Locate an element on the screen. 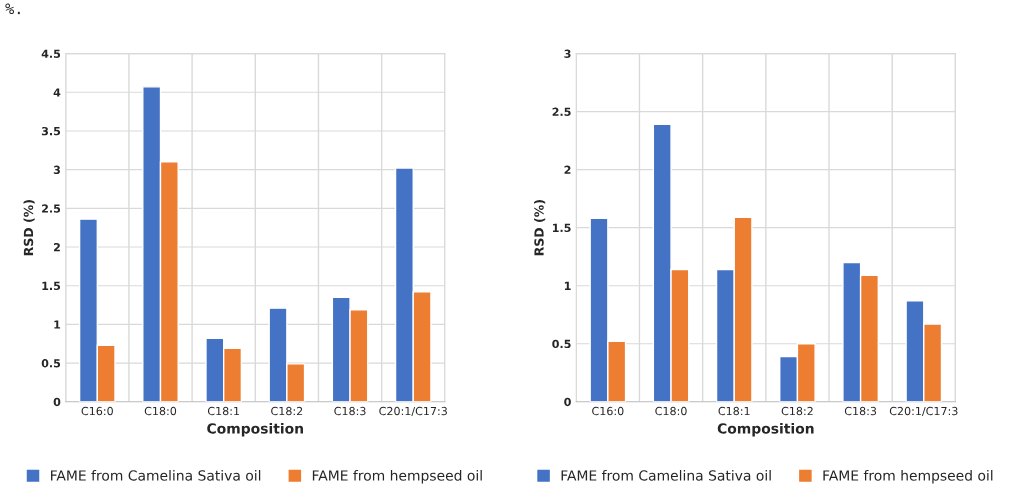 The image size is (1011, 487). y-tick-label: 3.5 is located at coordinates (51, 131).